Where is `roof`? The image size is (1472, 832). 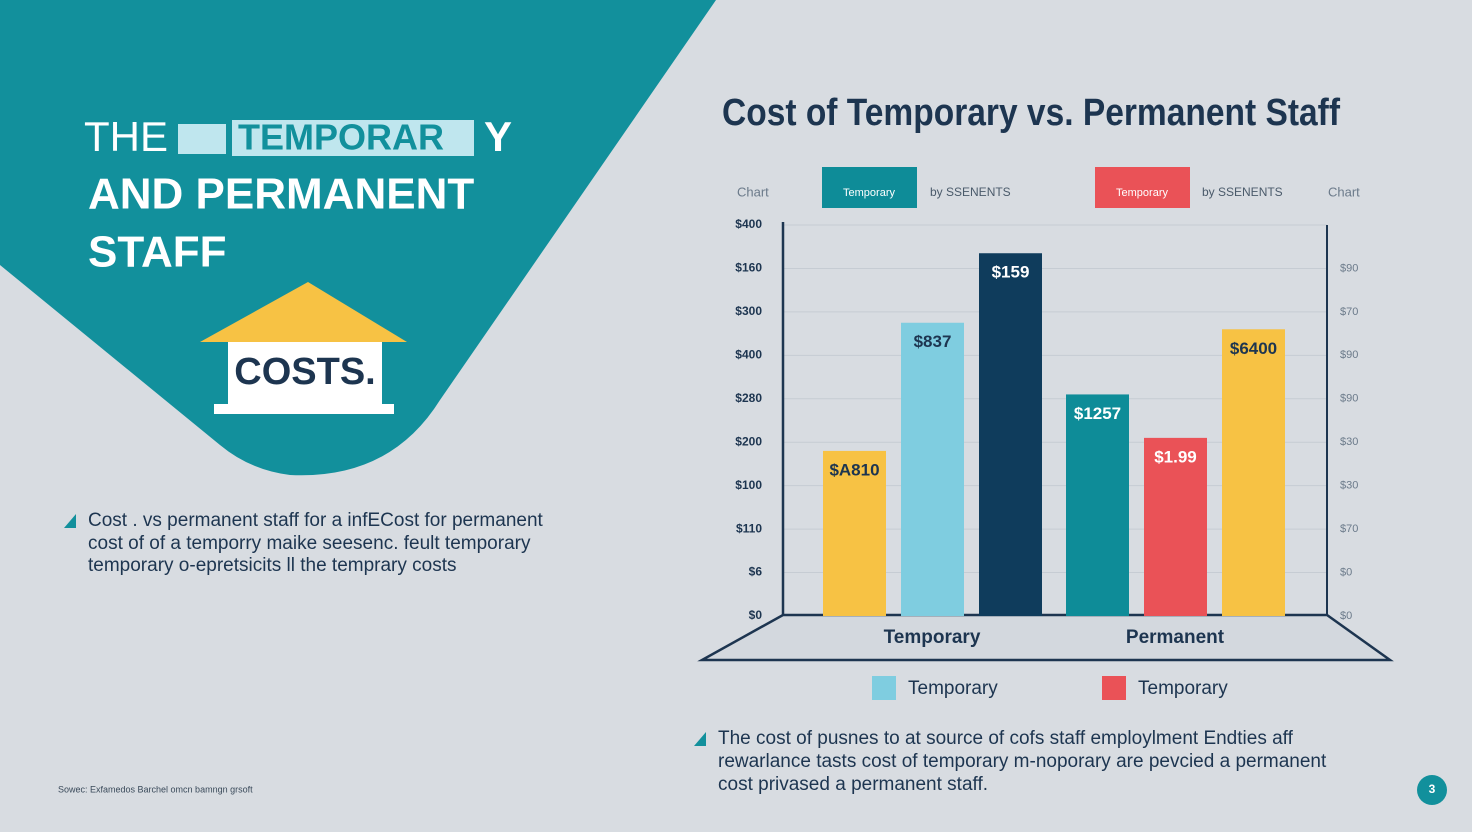
roof is located at coordinates (303, 312).